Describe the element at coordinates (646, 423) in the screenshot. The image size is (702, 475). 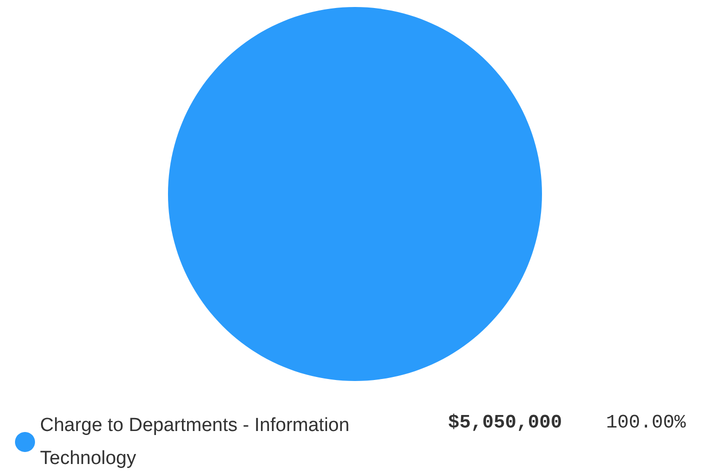
I see `text: 100.00%` at that location.